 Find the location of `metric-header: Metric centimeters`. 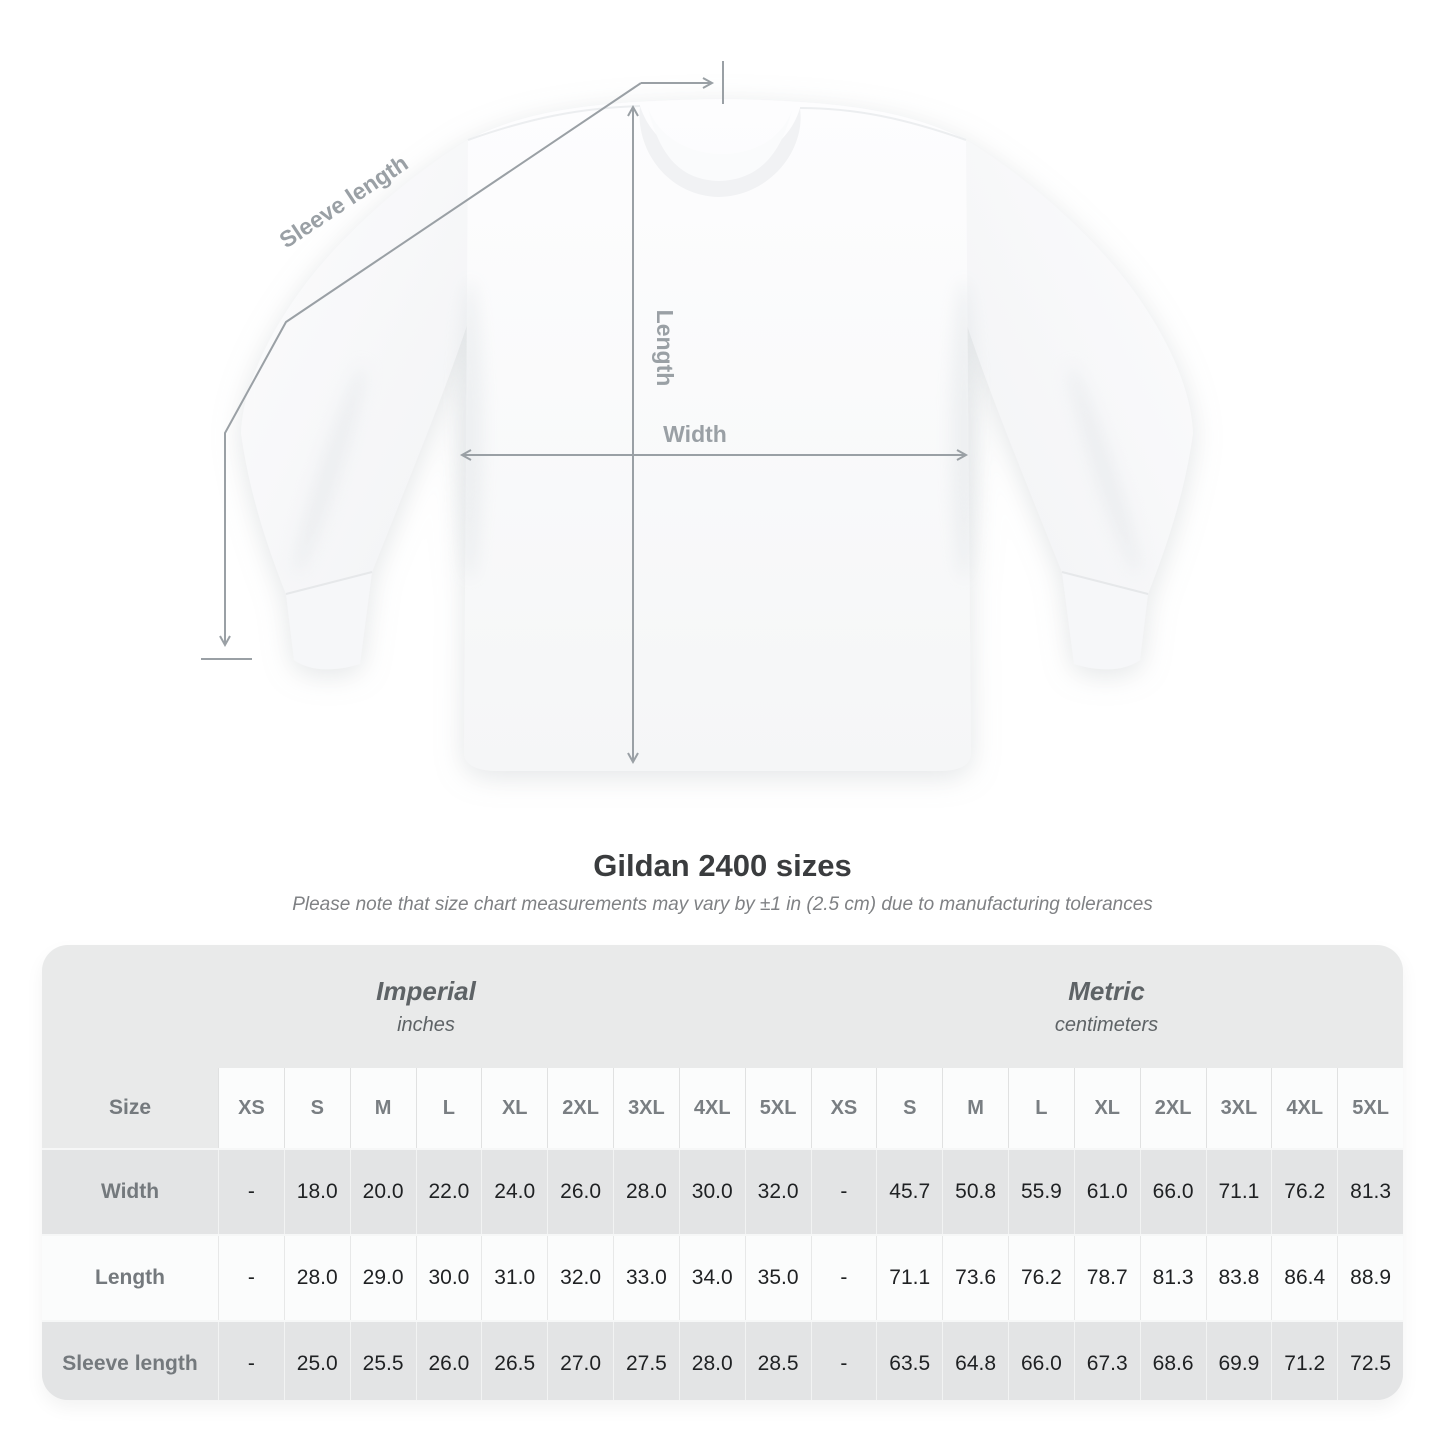

metric-header: Metric centimeters is located at coordinates (1106, 1006).